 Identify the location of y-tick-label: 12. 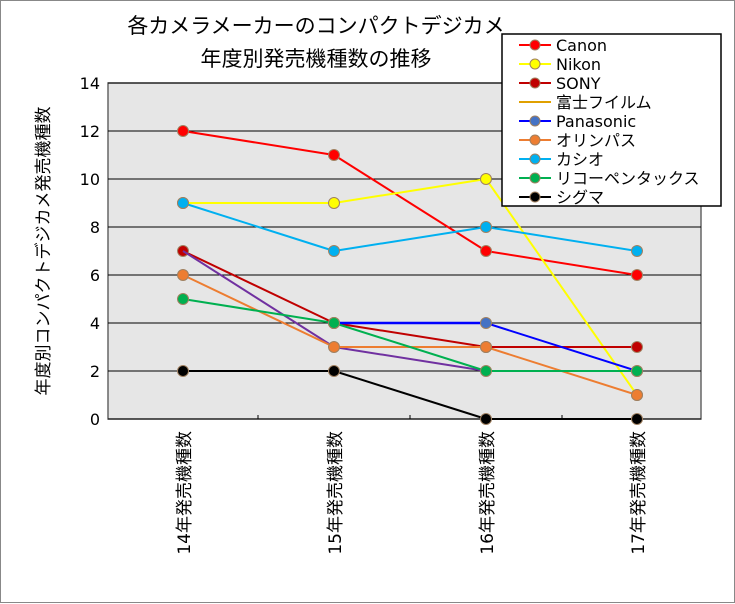
(90, 131).